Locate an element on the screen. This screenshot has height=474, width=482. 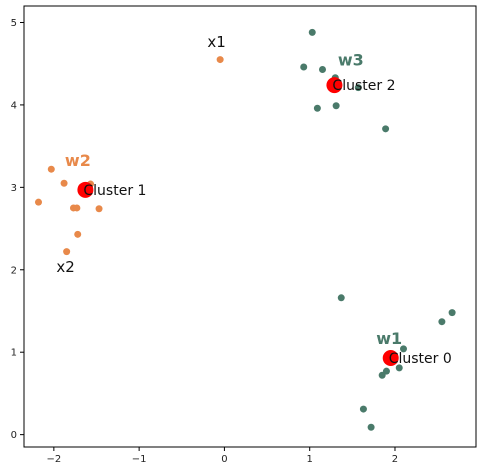
annotation-label: w1 is located at coordinates (389, 338).